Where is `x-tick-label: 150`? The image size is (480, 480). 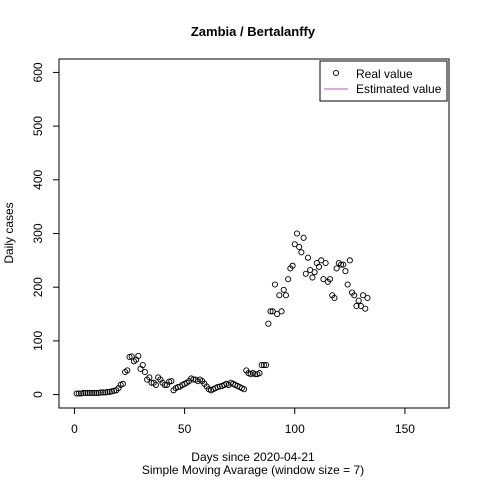 x-tick-label: 150 is located at coordinates (405, 429).